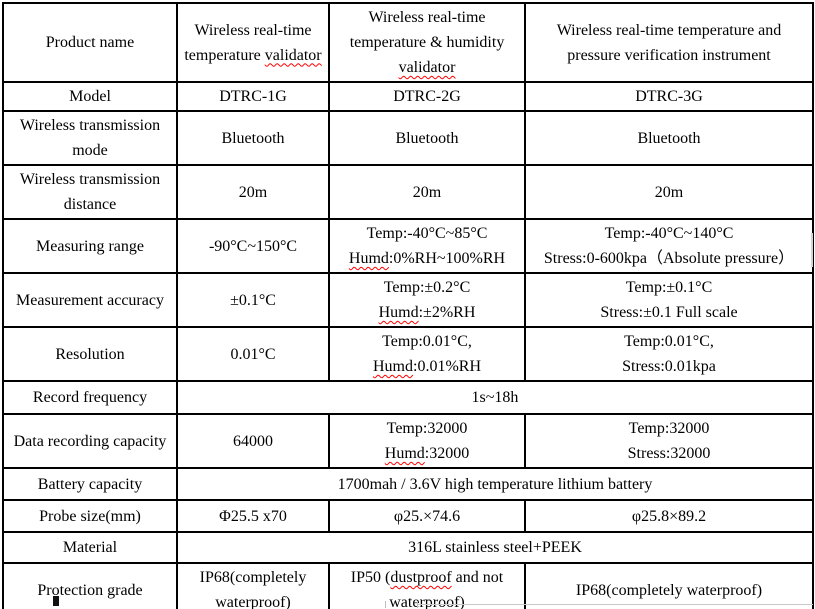  I want to click on cell-transdist-col2: 20m, so click(253, 192).